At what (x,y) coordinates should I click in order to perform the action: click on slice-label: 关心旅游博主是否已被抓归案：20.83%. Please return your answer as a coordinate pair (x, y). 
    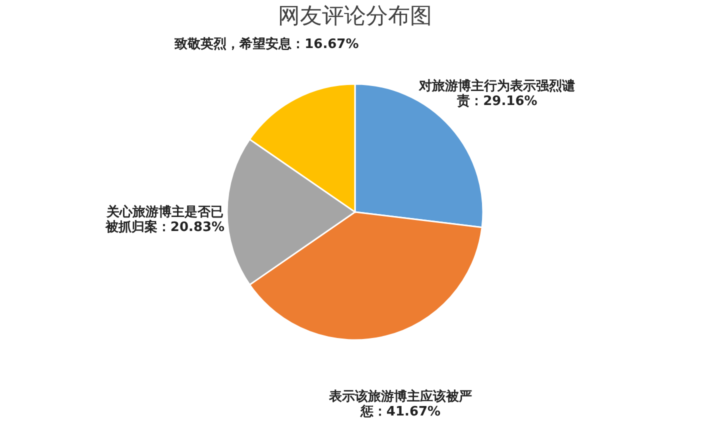
    Looking at the image, I should click on (164, 220).